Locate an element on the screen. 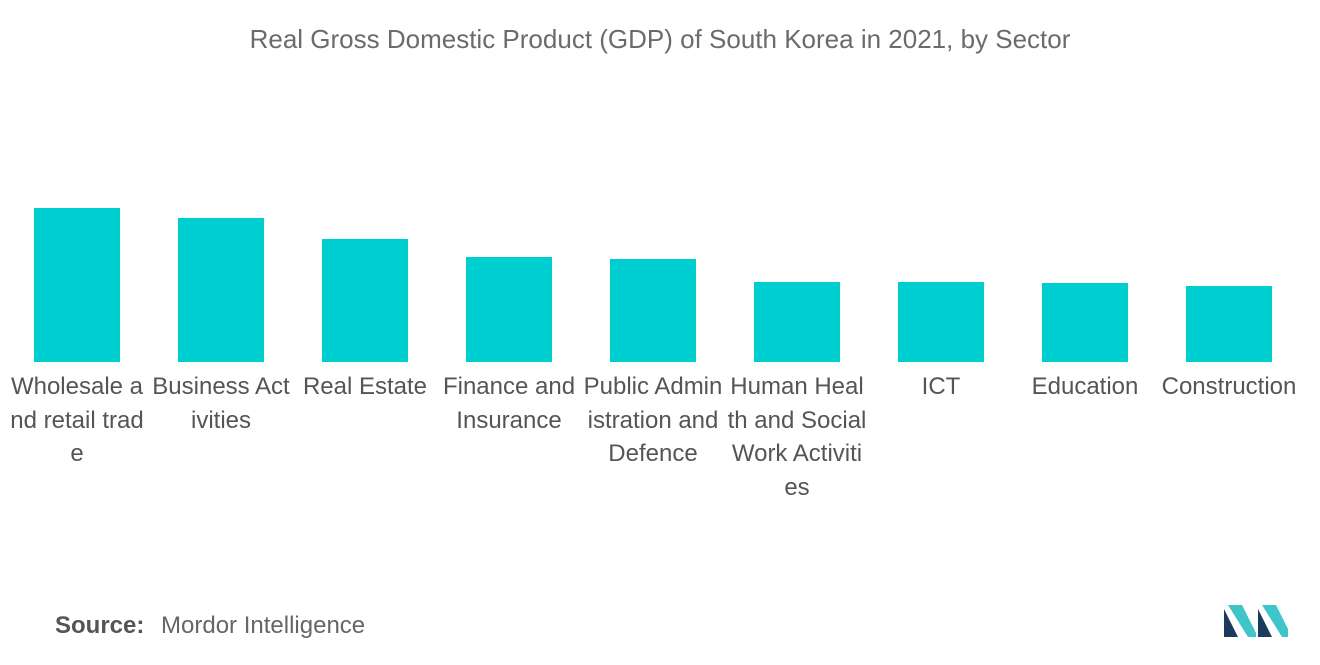  category-label-6: ICT is located at coordinates (941, 386).